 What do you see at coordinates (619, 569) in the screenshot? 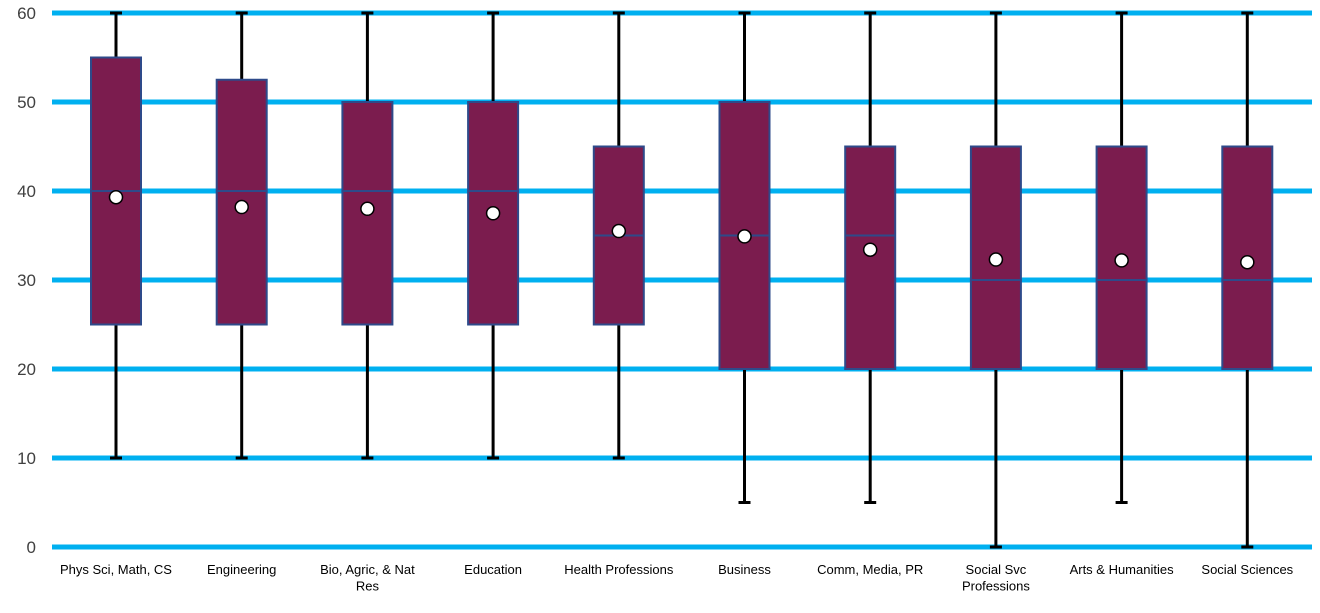
I see `x-category-label-5: Health Professions` at bounding box center [619, 569].